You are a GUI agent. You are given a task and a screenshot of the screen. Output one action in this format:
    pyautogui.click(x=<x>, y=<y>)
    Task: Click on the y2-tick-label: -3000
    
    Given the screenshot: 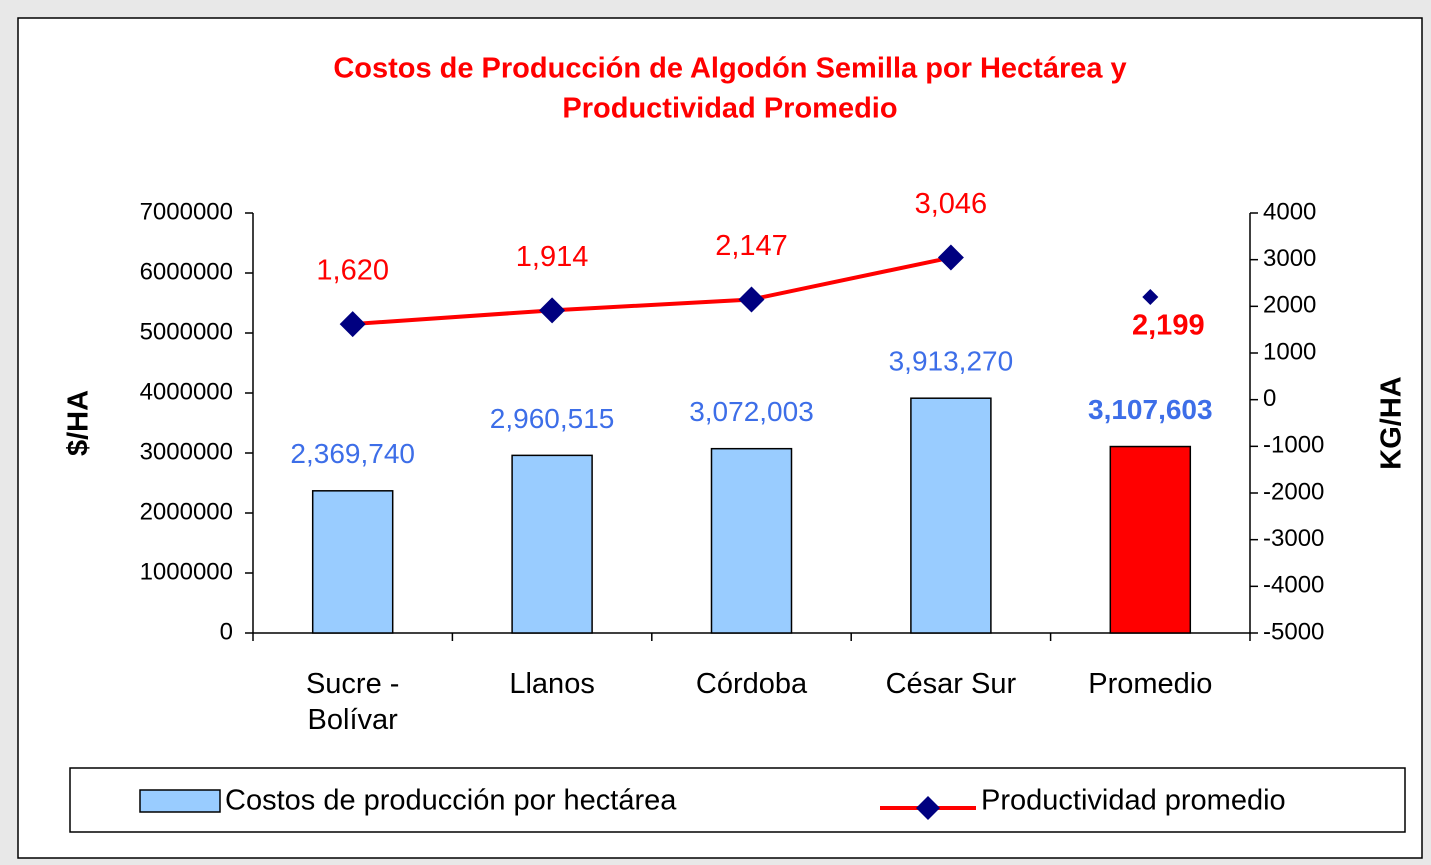 What is the action you would take?
    pyautogui.click(x=1293, y=538)
    